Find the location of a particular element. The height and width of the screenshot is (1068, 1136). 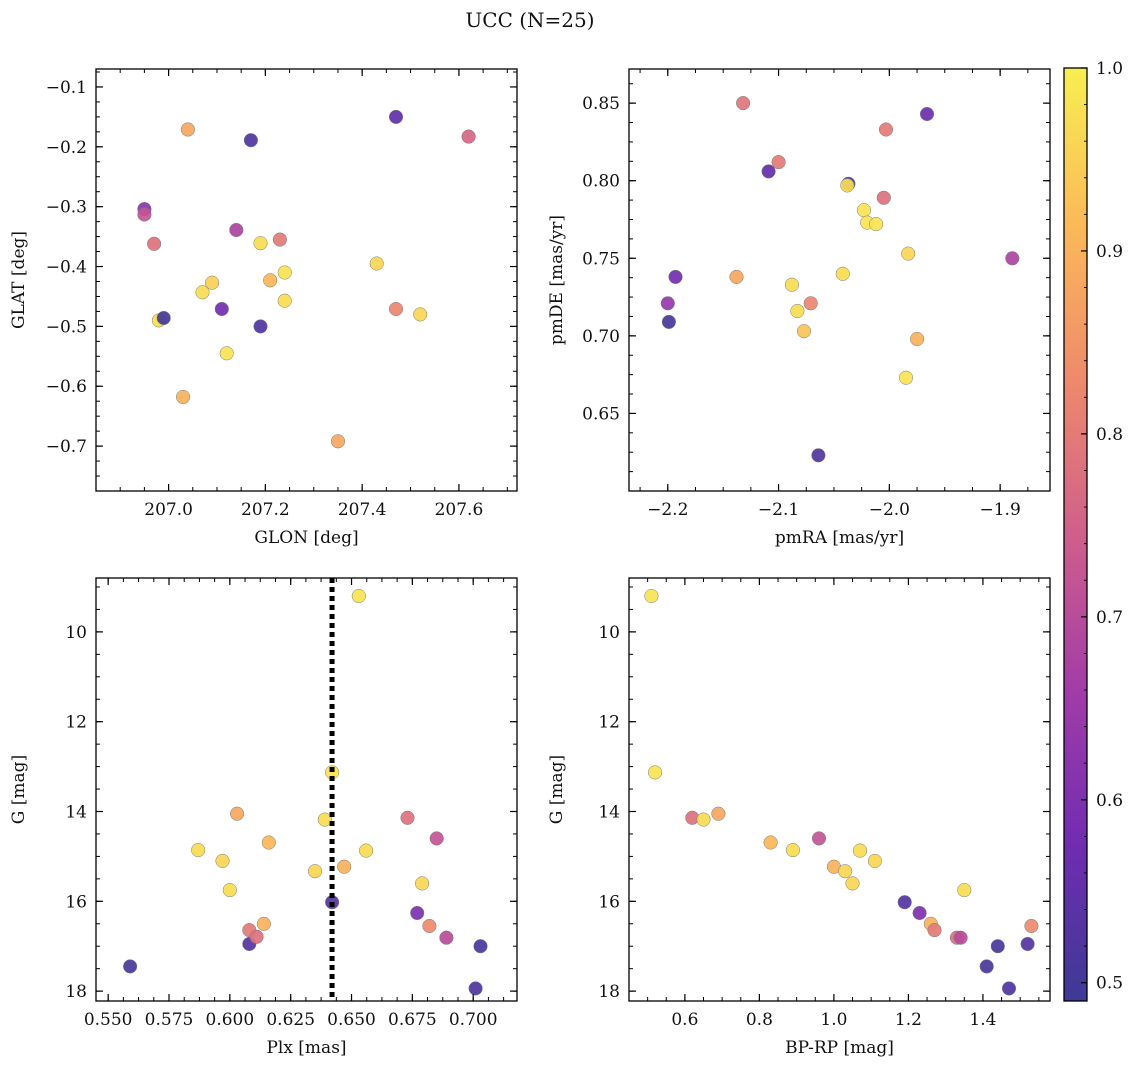

y-tick-label: 0.85 is located at coordinates (601, 104).